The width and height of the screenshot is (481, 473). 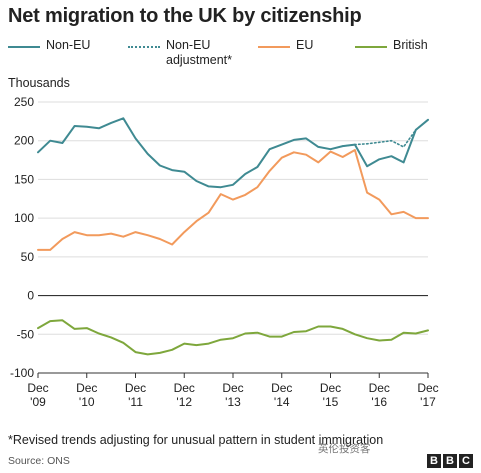 What do you see at coordinates (391, 45) in the screenshot?
I see `legend-item-british: British` at bounding box center [391, 45].